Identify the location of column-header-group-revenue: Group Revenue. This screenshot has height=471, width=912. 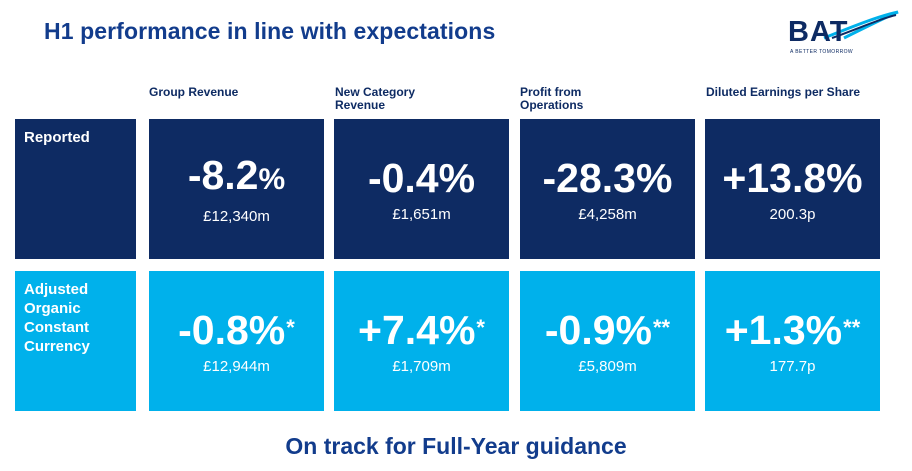
(194, 92).